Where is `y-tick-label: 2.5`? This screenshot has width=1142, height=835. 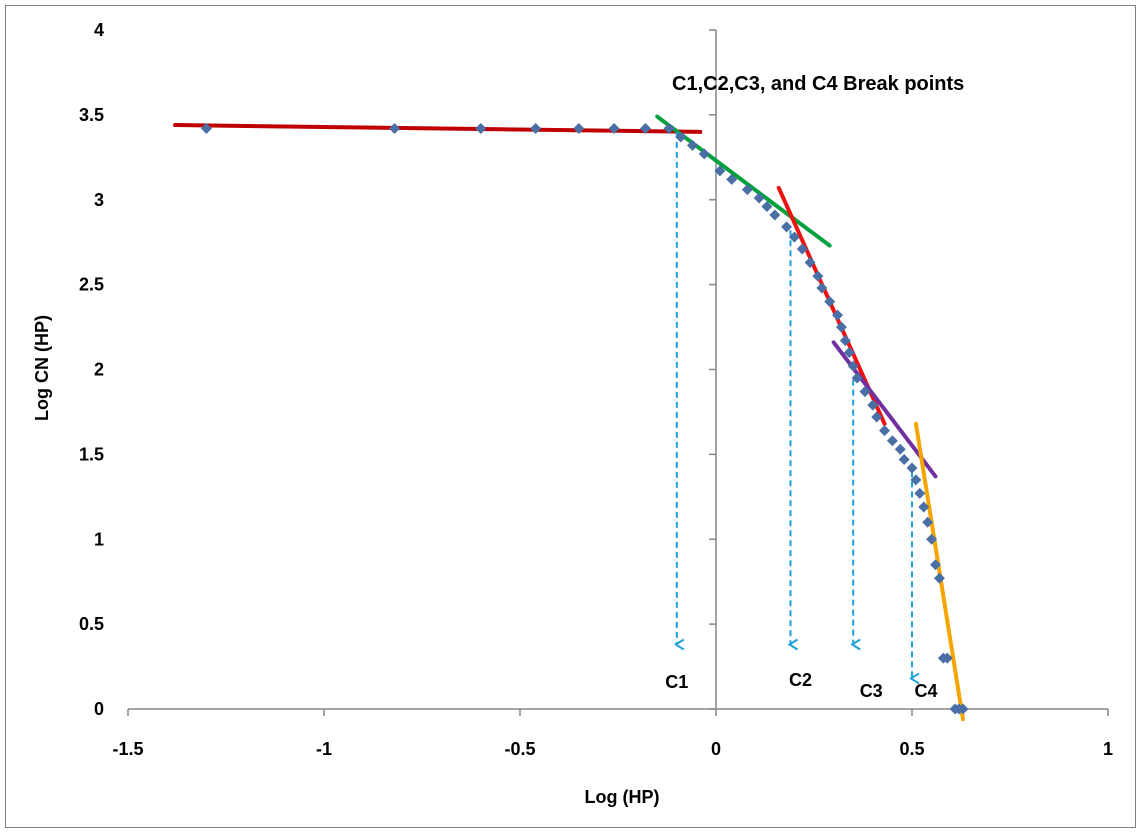
y-tick-label: 2.5 is located at coordinates (91, 285).